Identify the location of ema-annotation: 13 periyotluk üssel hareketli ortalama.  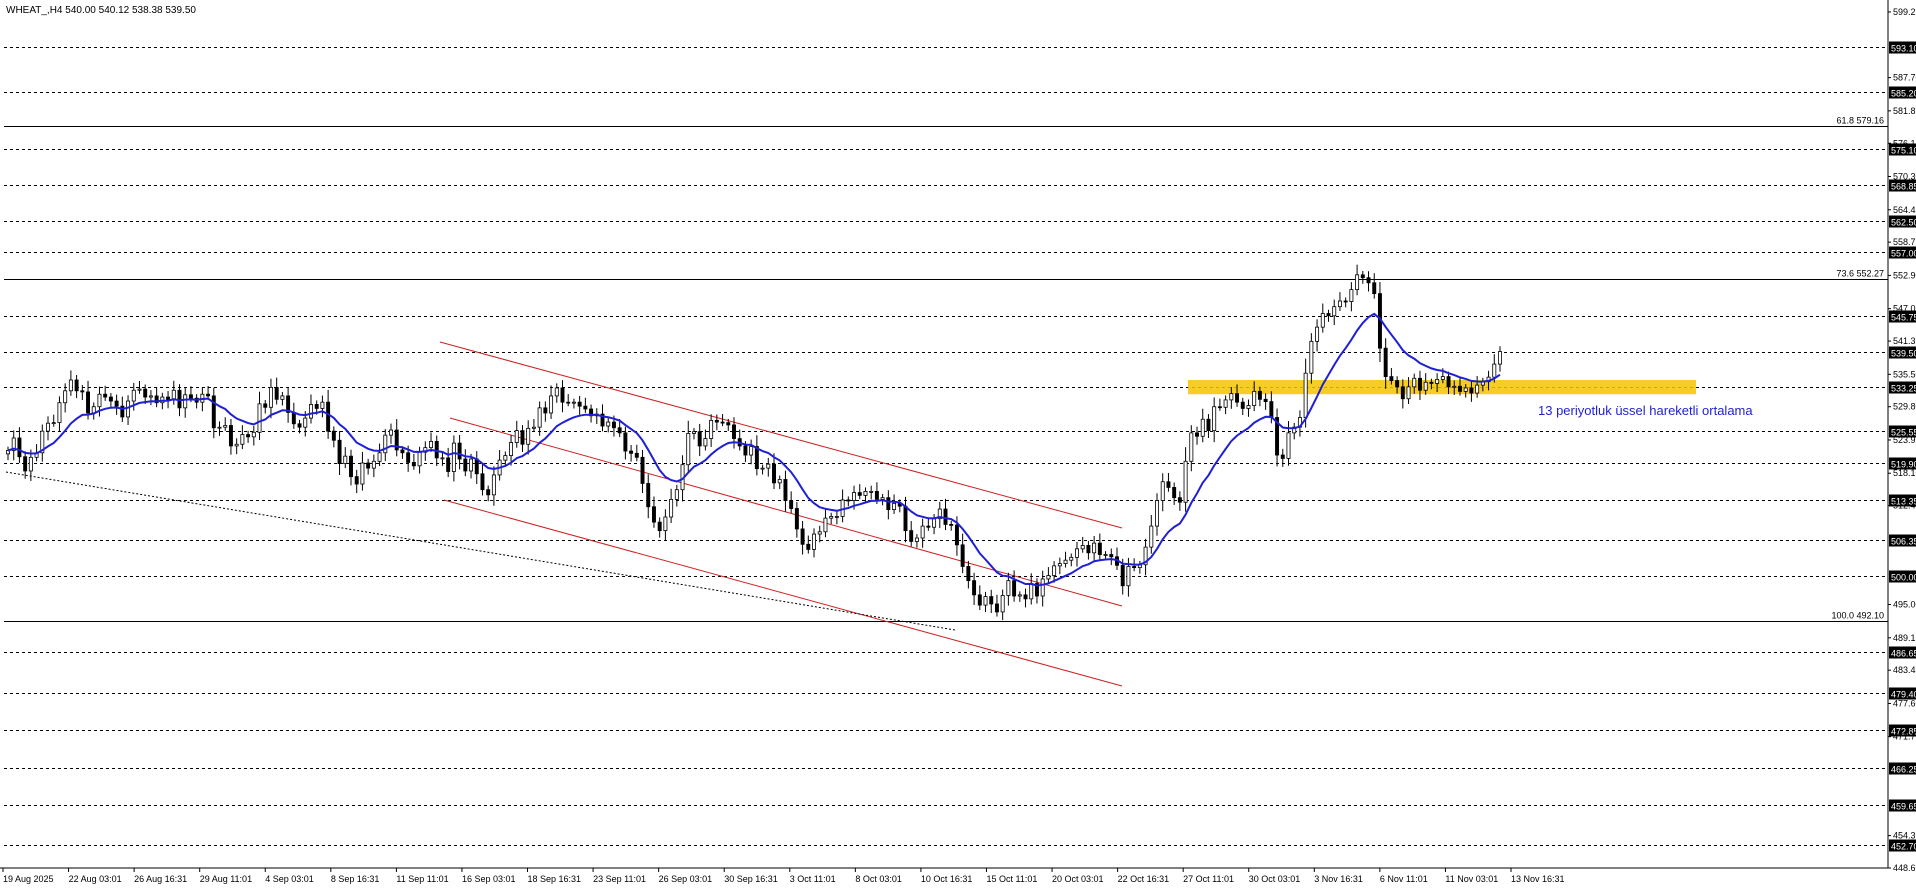
(1645, 410).